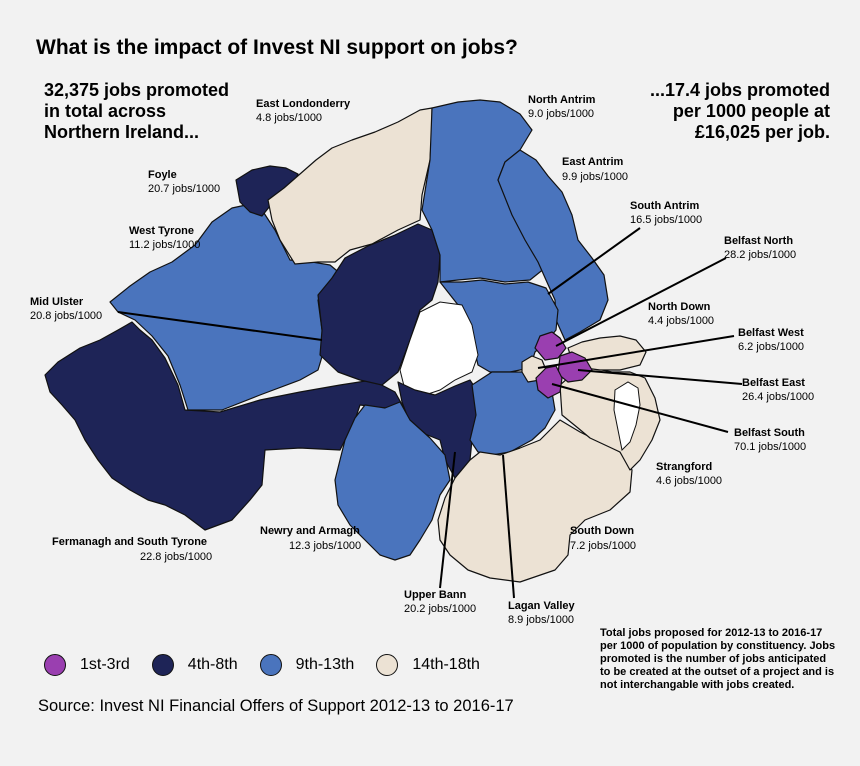  Describe the element at coordinates (542, 613) in the screenshot. I see `label-lagan-valley: Lagan Valley 8.9 jobs/1000` at that location.